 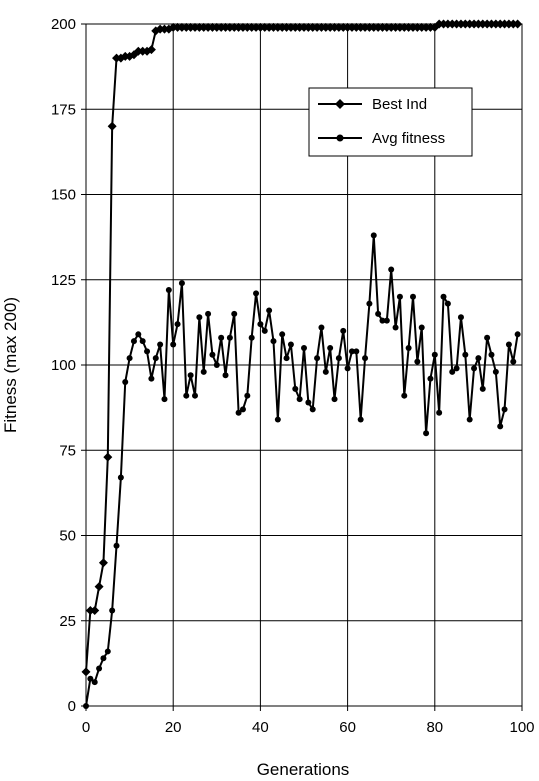 What do you see at coordinates (340, 104) in the screenshot?
I see `legend-marker-best-diamond` at bounding box center [340, 104].